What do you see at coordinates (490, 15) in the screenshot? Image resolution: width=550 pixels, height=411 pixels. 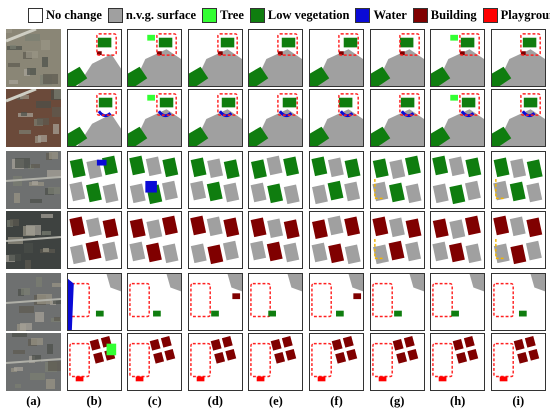 I see `legend-swatch-playgrounds` at bounding box center [490, 15].